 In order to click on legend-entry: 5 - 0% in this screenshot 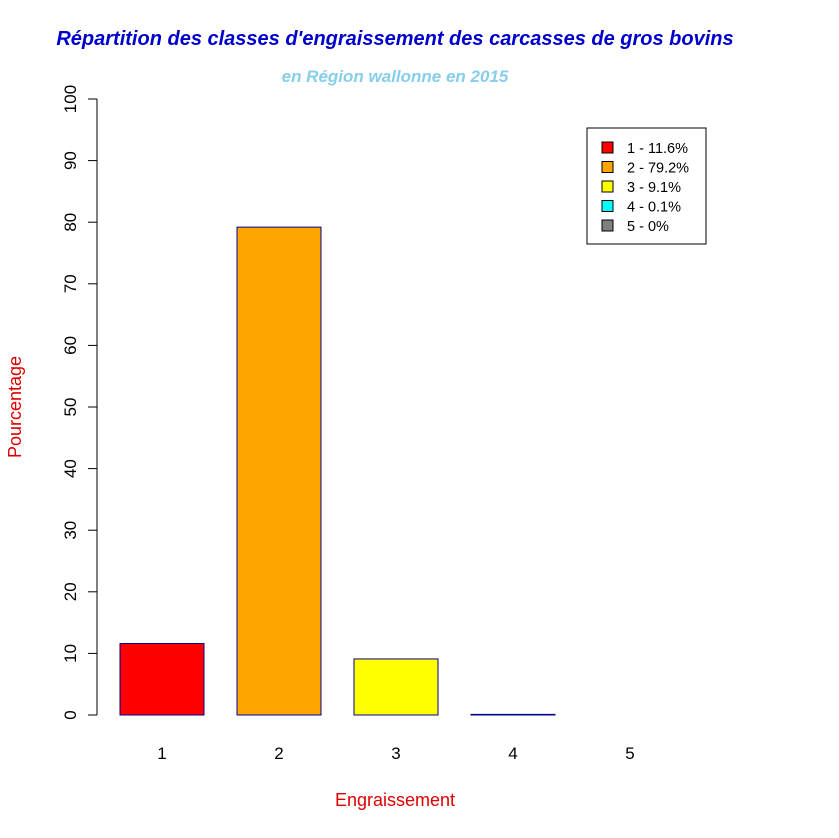, I will do `click(648, 227)`.